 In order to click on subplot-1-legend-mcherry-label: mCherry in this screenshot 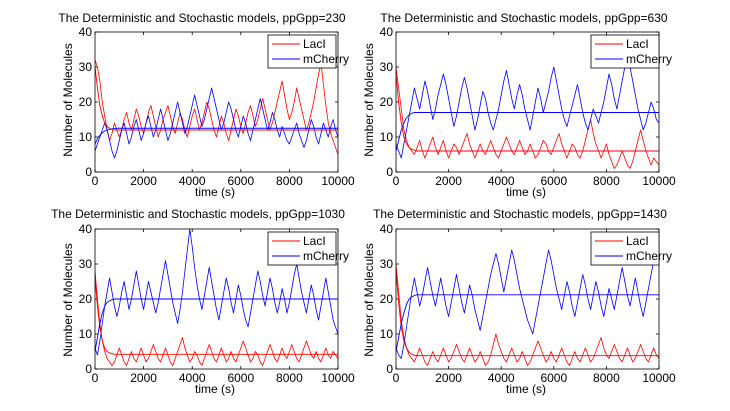, I will do `click(326, 59)`.